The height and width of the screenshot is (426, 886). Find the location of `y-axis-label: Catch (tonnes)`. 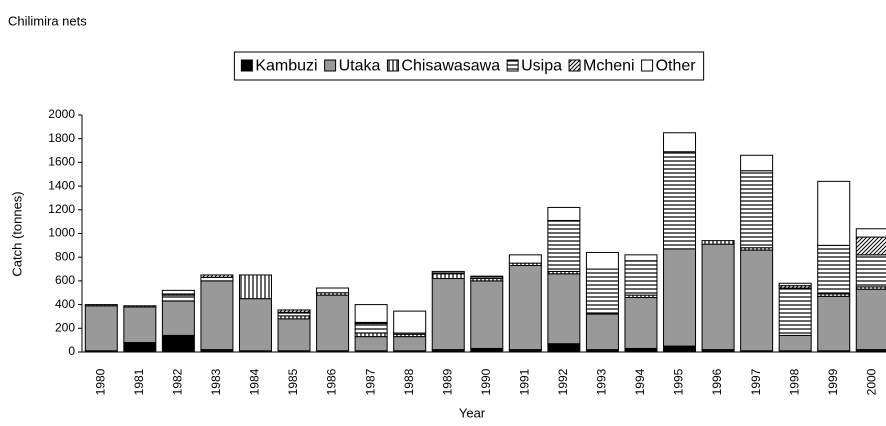

y-axis-label: Catch (tonnes) is located at coordinates (16, 233).